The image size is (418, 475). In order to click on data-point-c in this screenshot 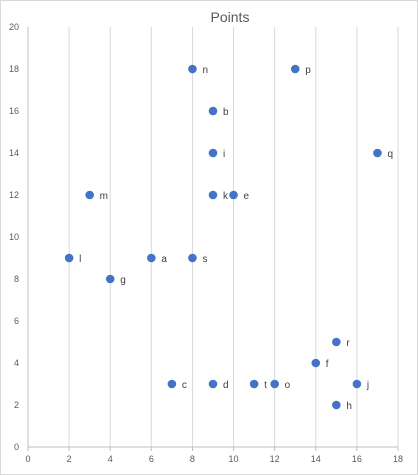, I will do `click(172, 384)`.